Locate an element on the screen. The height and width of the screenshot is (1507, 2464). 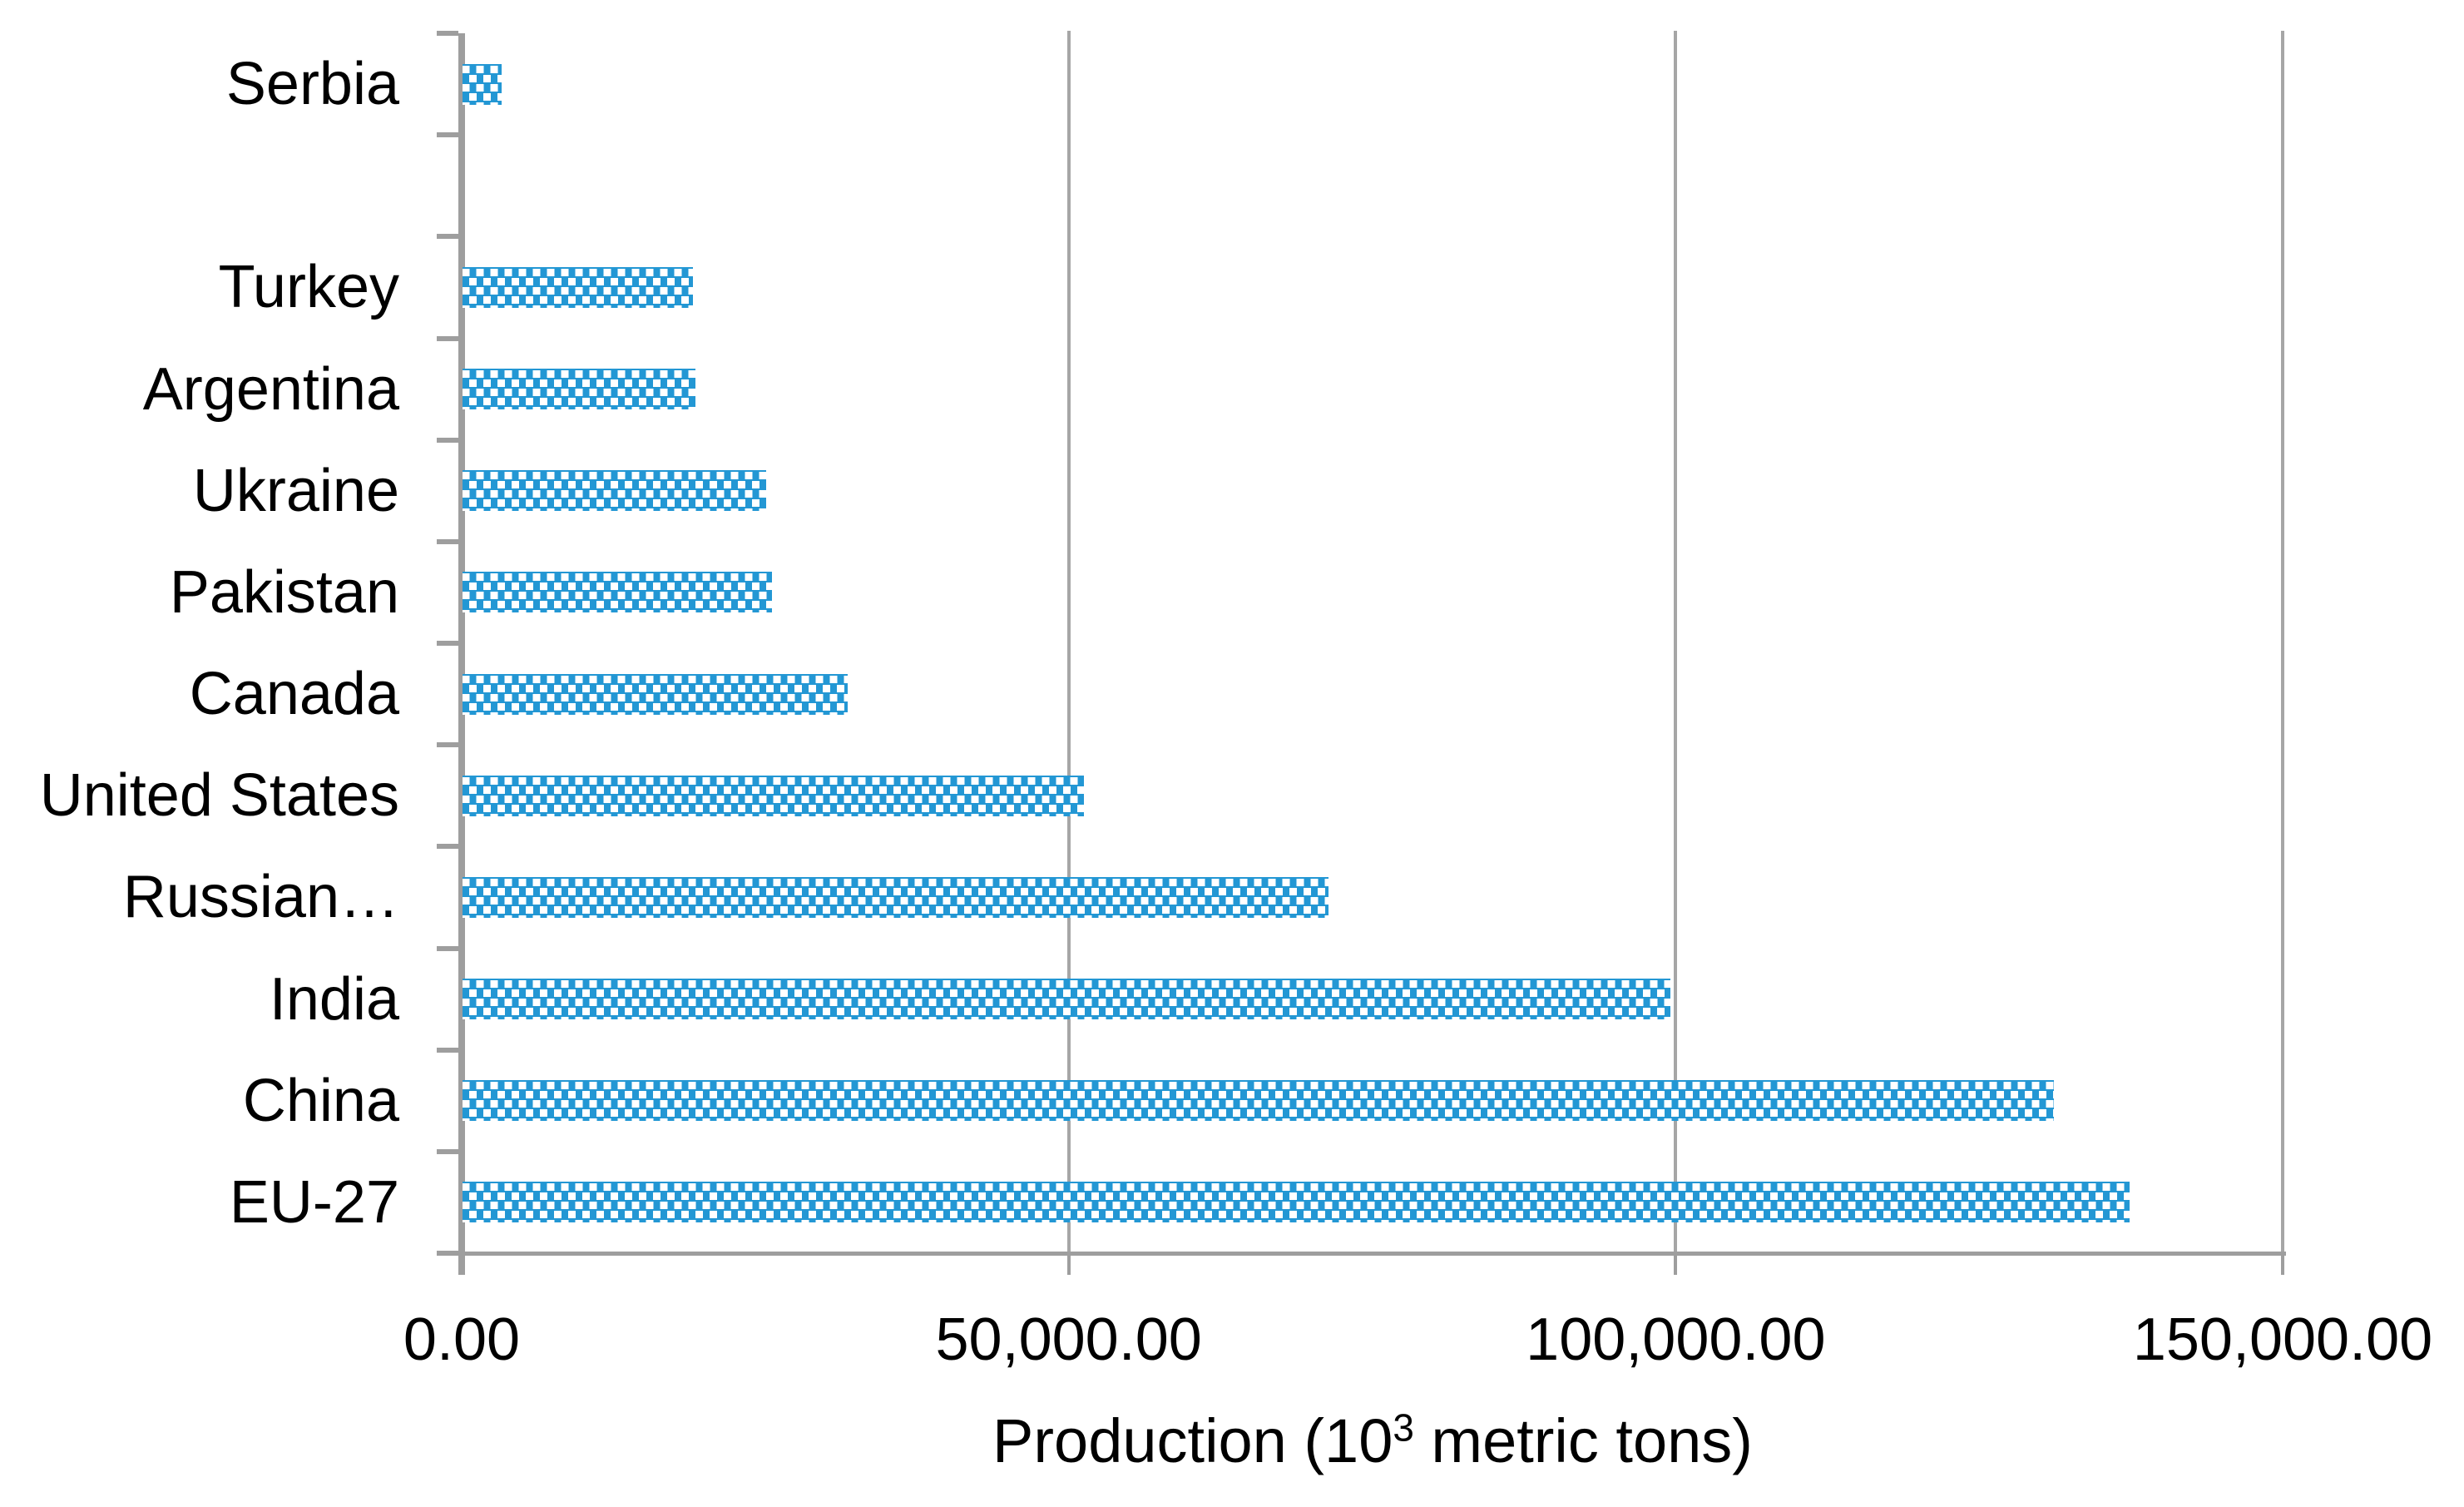
category-label-eu-27: EU-27 is located at coordinates (314, 1202).